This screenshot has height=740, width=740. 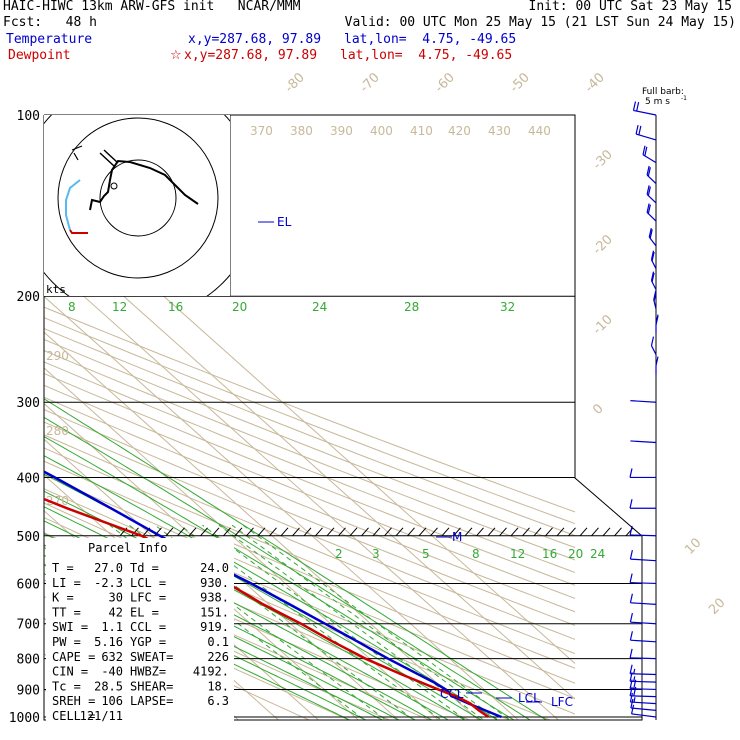 What do you see at coordinates (597, 554) in the screenshot?
I see `mixing-ratio-label: 24` at bounding box center [597, 554].